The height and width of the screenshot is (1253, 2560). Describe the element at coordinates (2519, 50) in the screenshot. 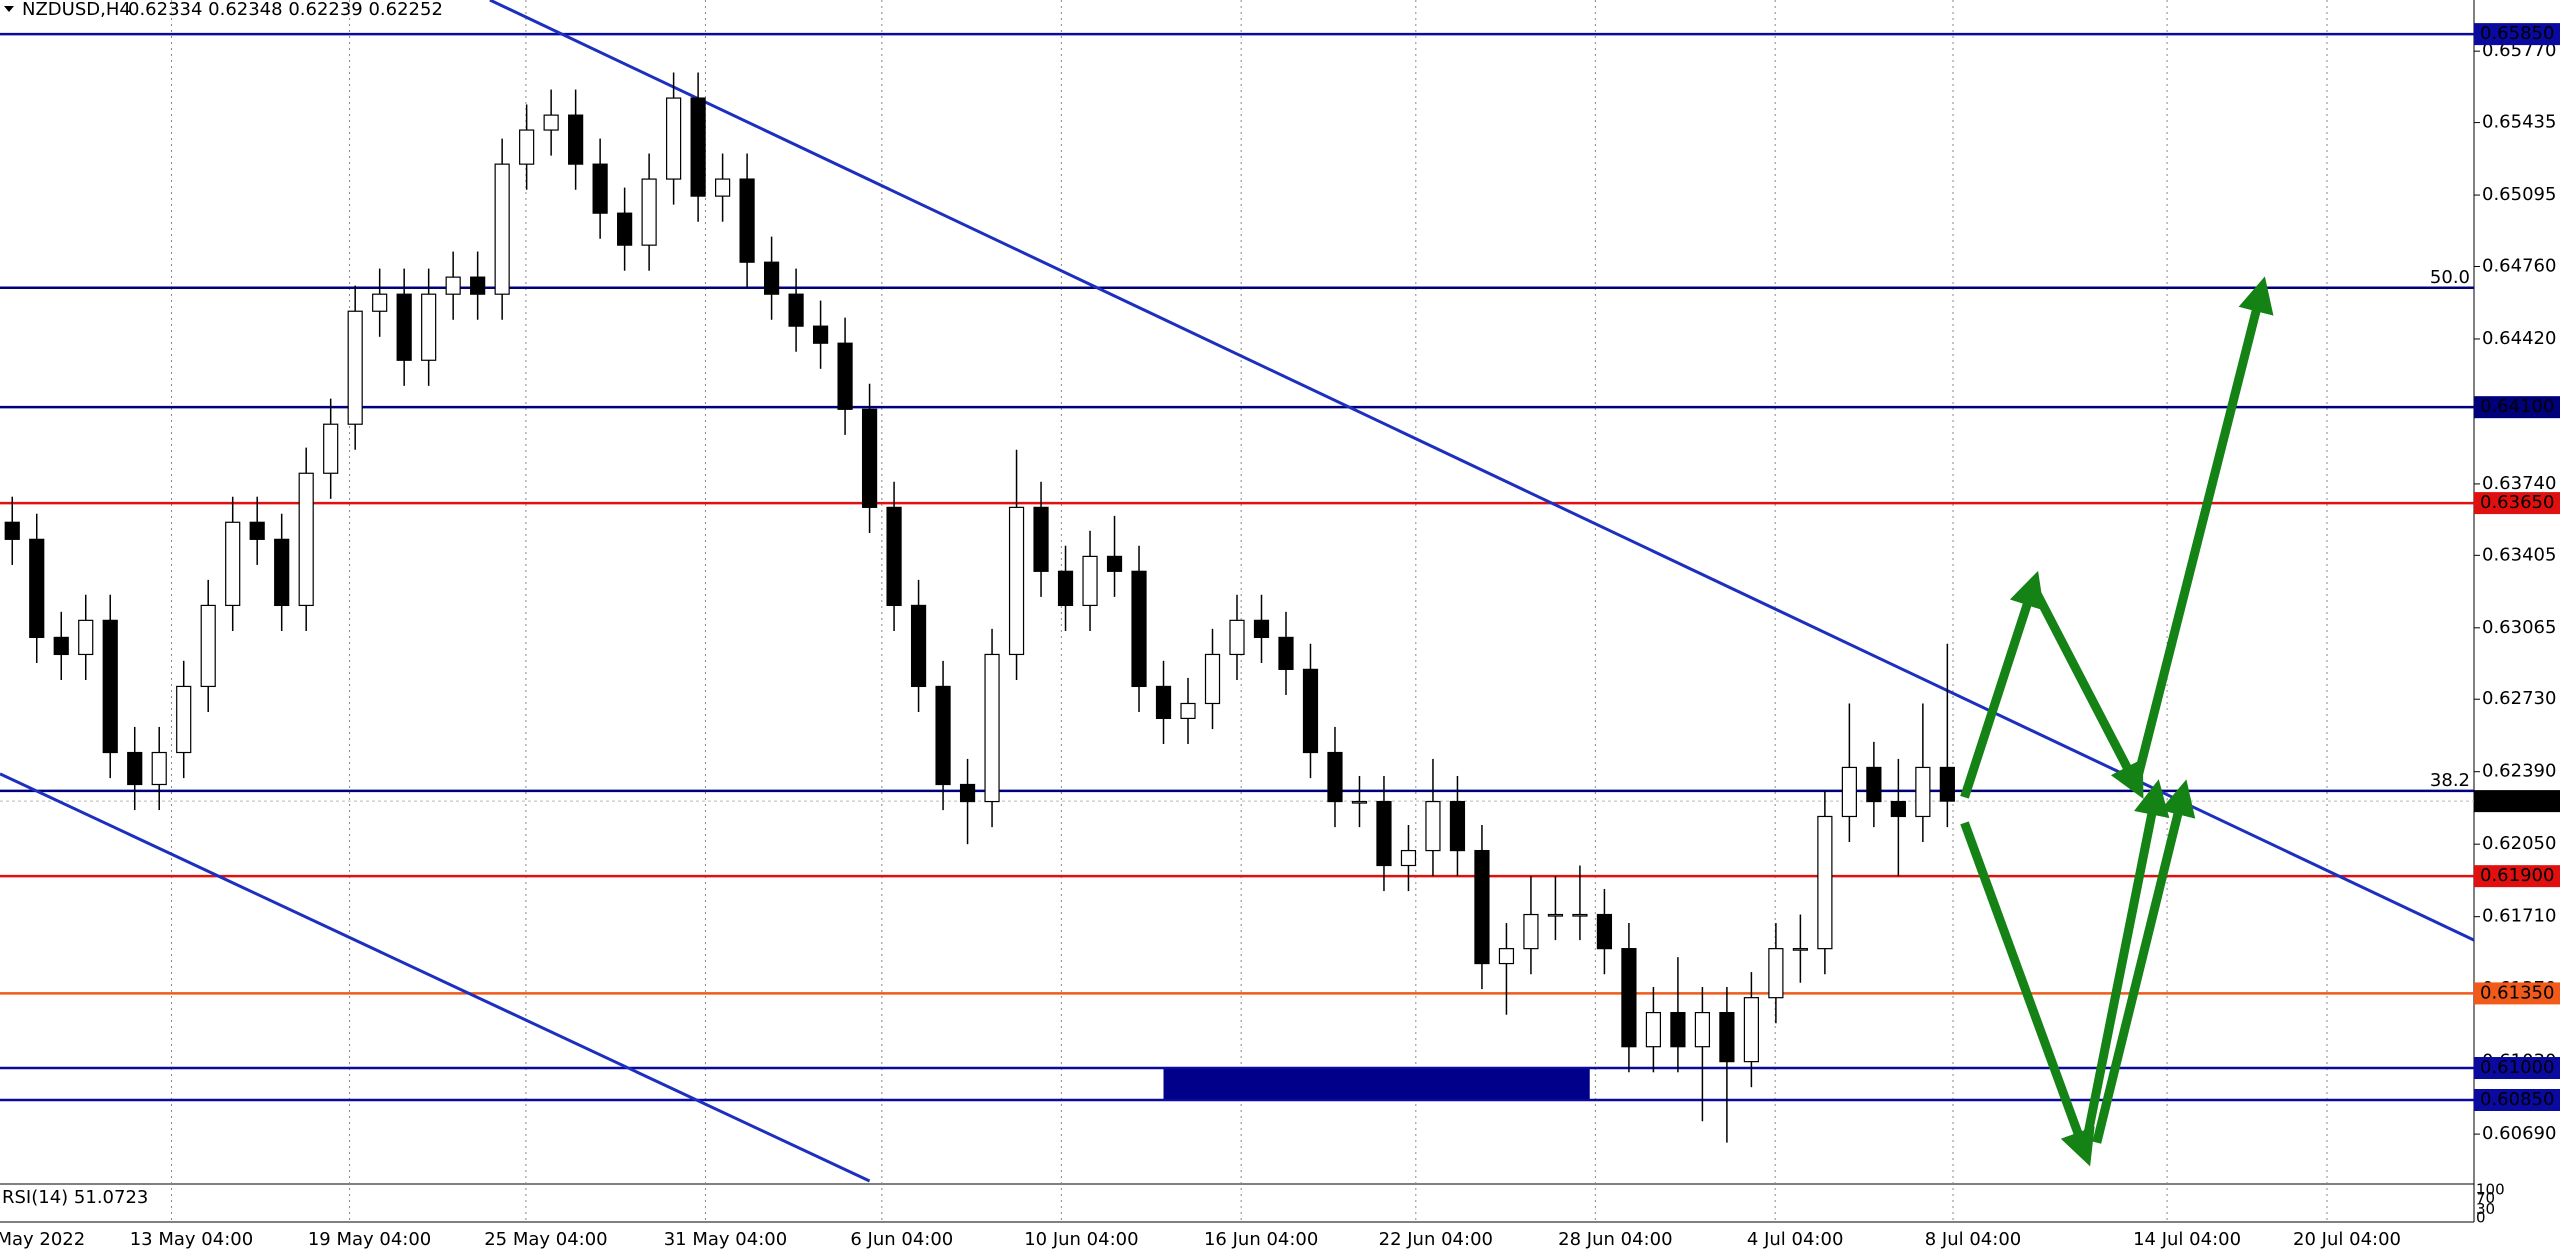

I see `y-tick-label: 0.65770` at that location.